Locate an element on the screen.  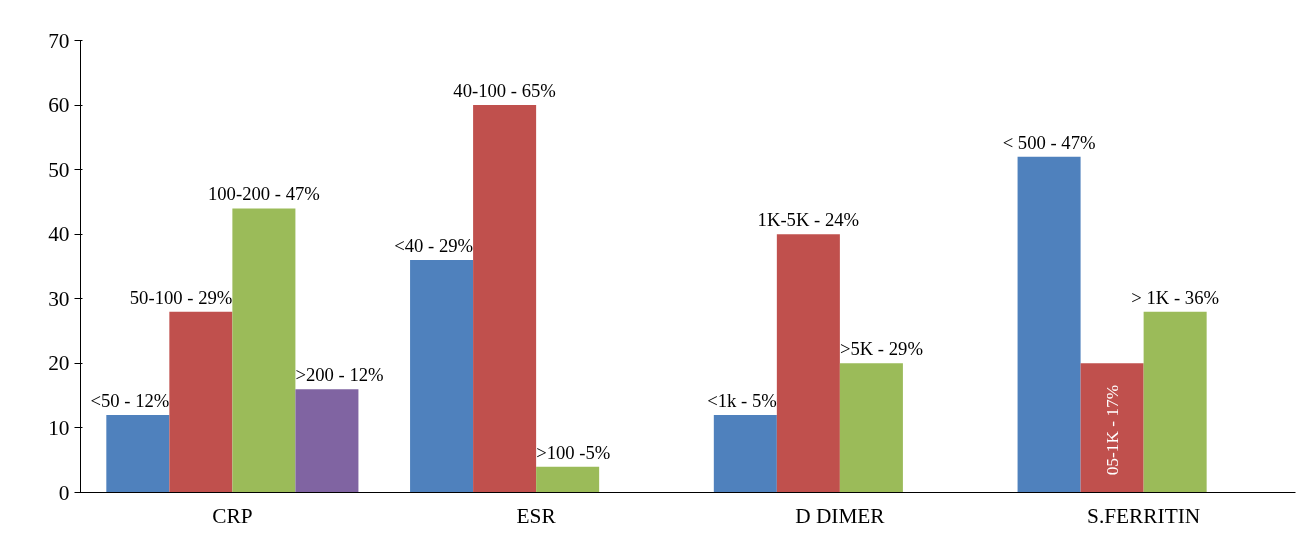
annotation: 1K-5K - 24% is located at coordinates (808, 220).